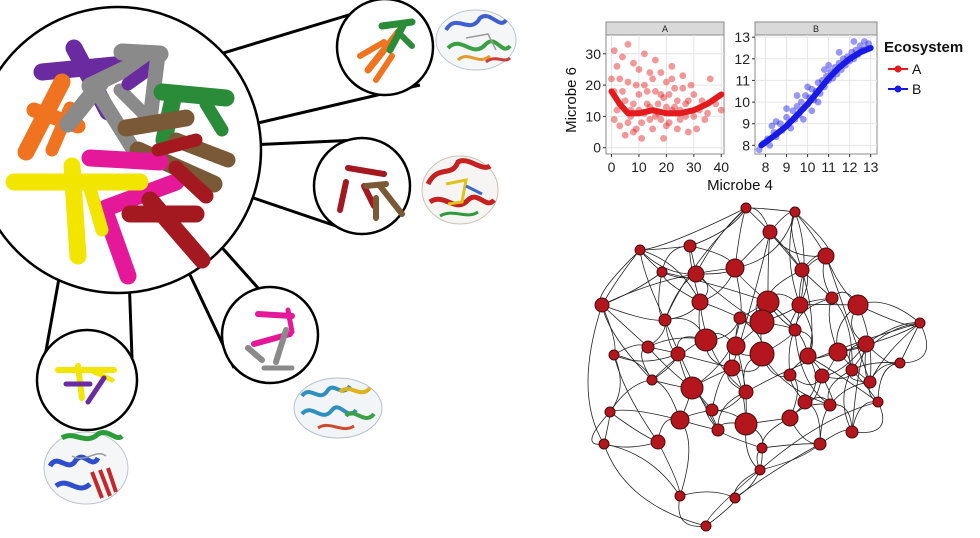 Image resolution: width=980 pixels, height=538 pixels. I want to click on y-tick-label: 9, so click(746, 124).